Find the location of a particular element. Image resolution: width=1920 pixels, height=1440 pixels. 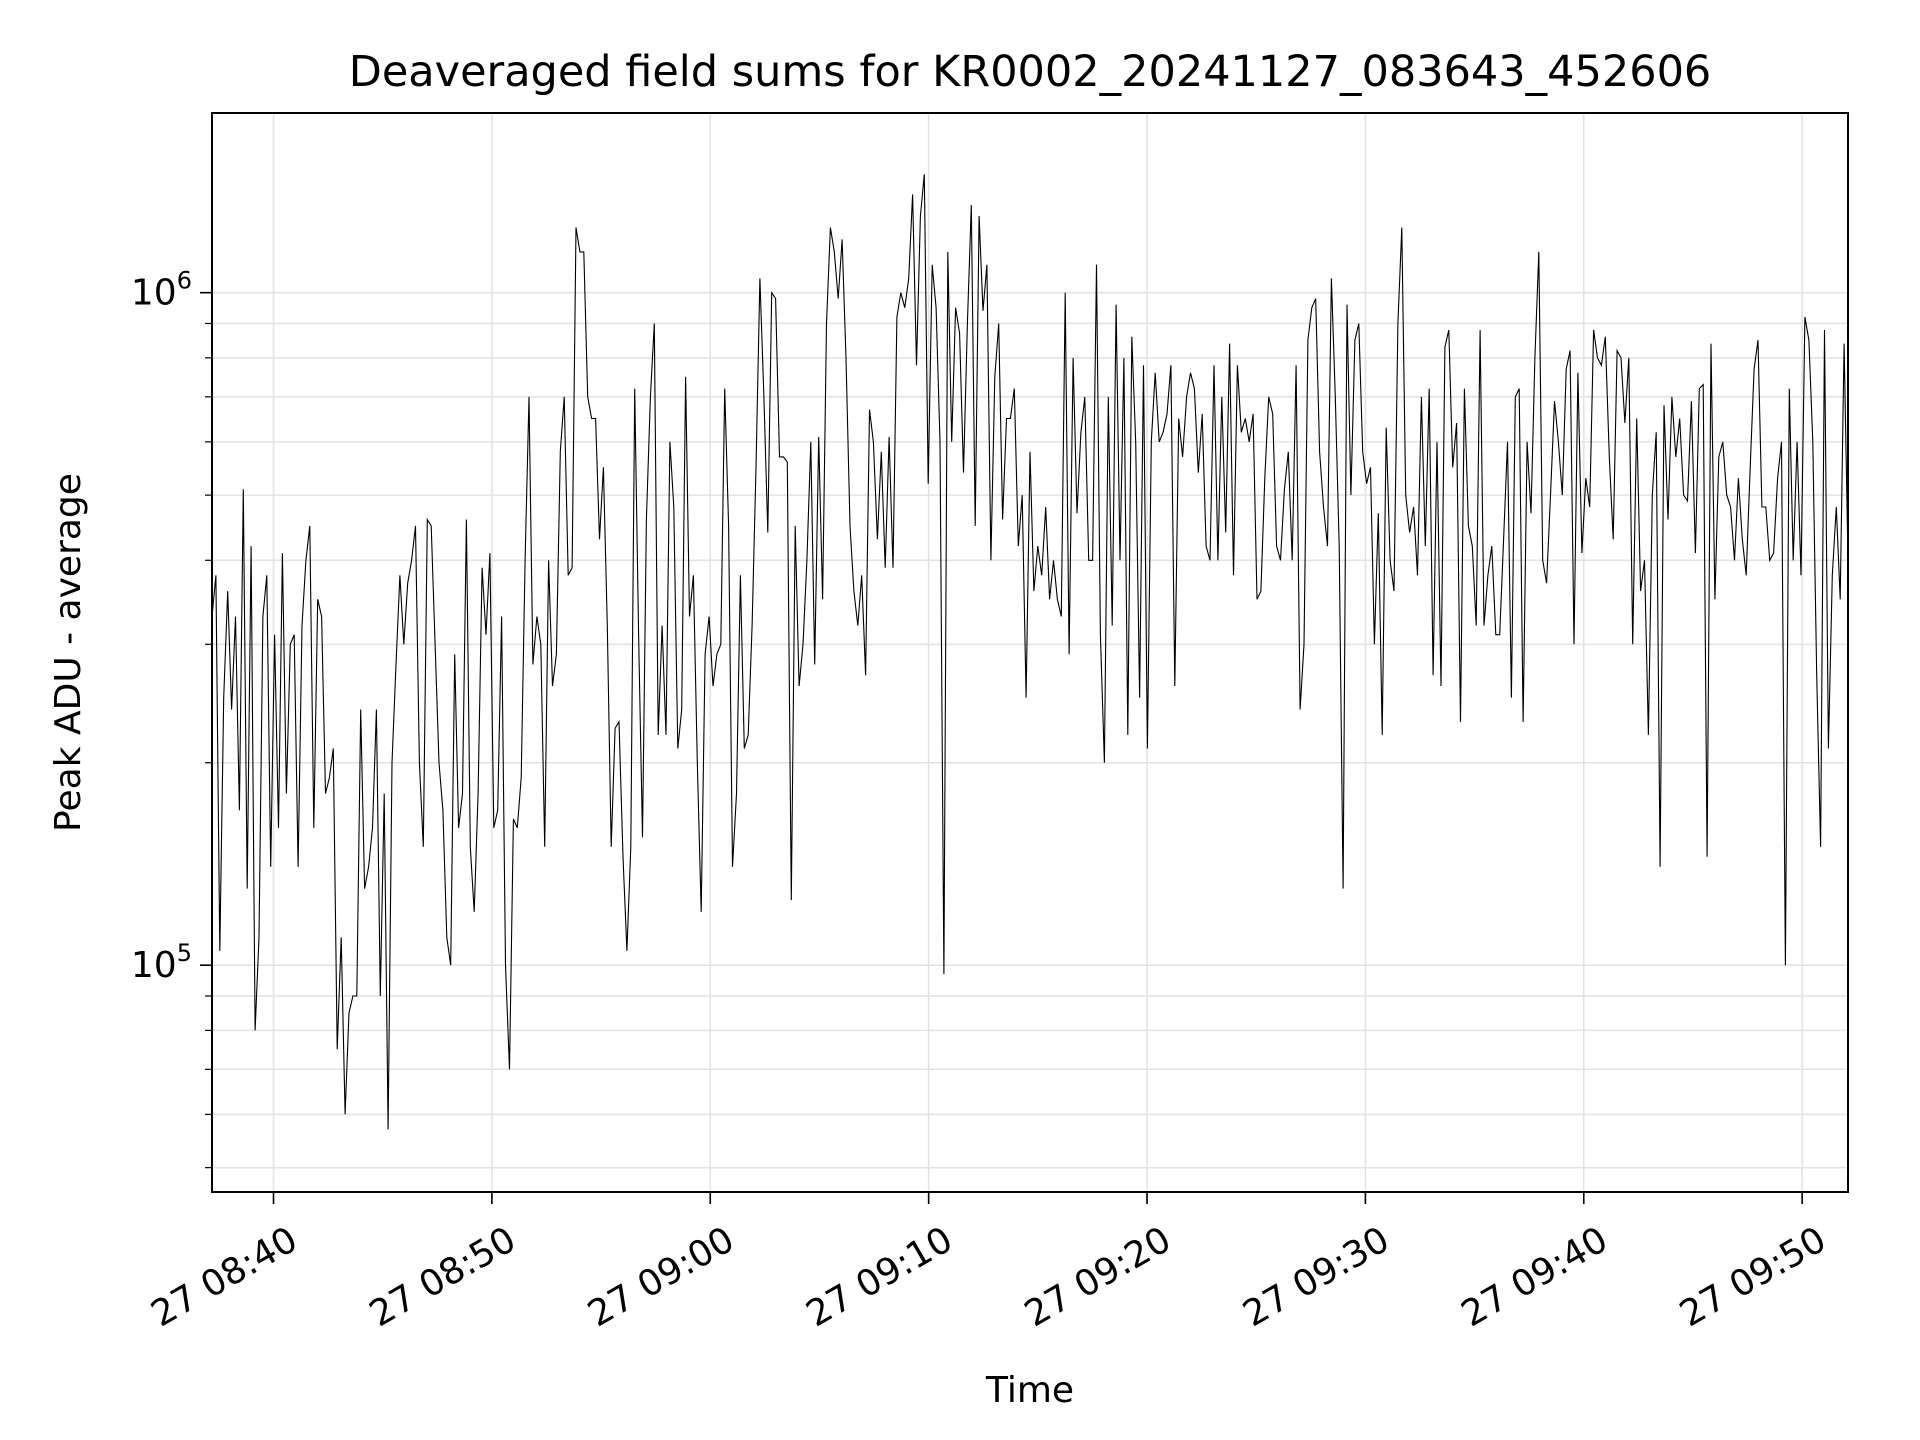

y-tick-label: 10⁵ is located at coordinates (161, 962).